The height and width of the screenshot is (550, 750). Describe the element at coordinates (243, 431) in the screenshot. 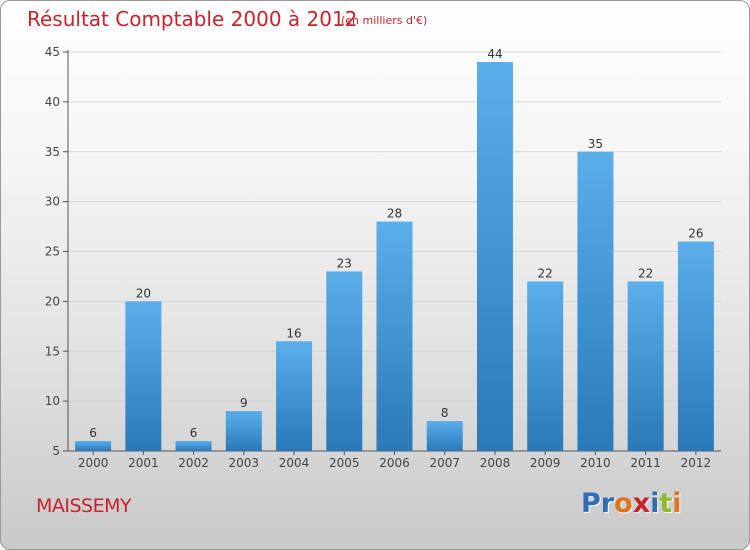

I see `bar-2003` at that location.